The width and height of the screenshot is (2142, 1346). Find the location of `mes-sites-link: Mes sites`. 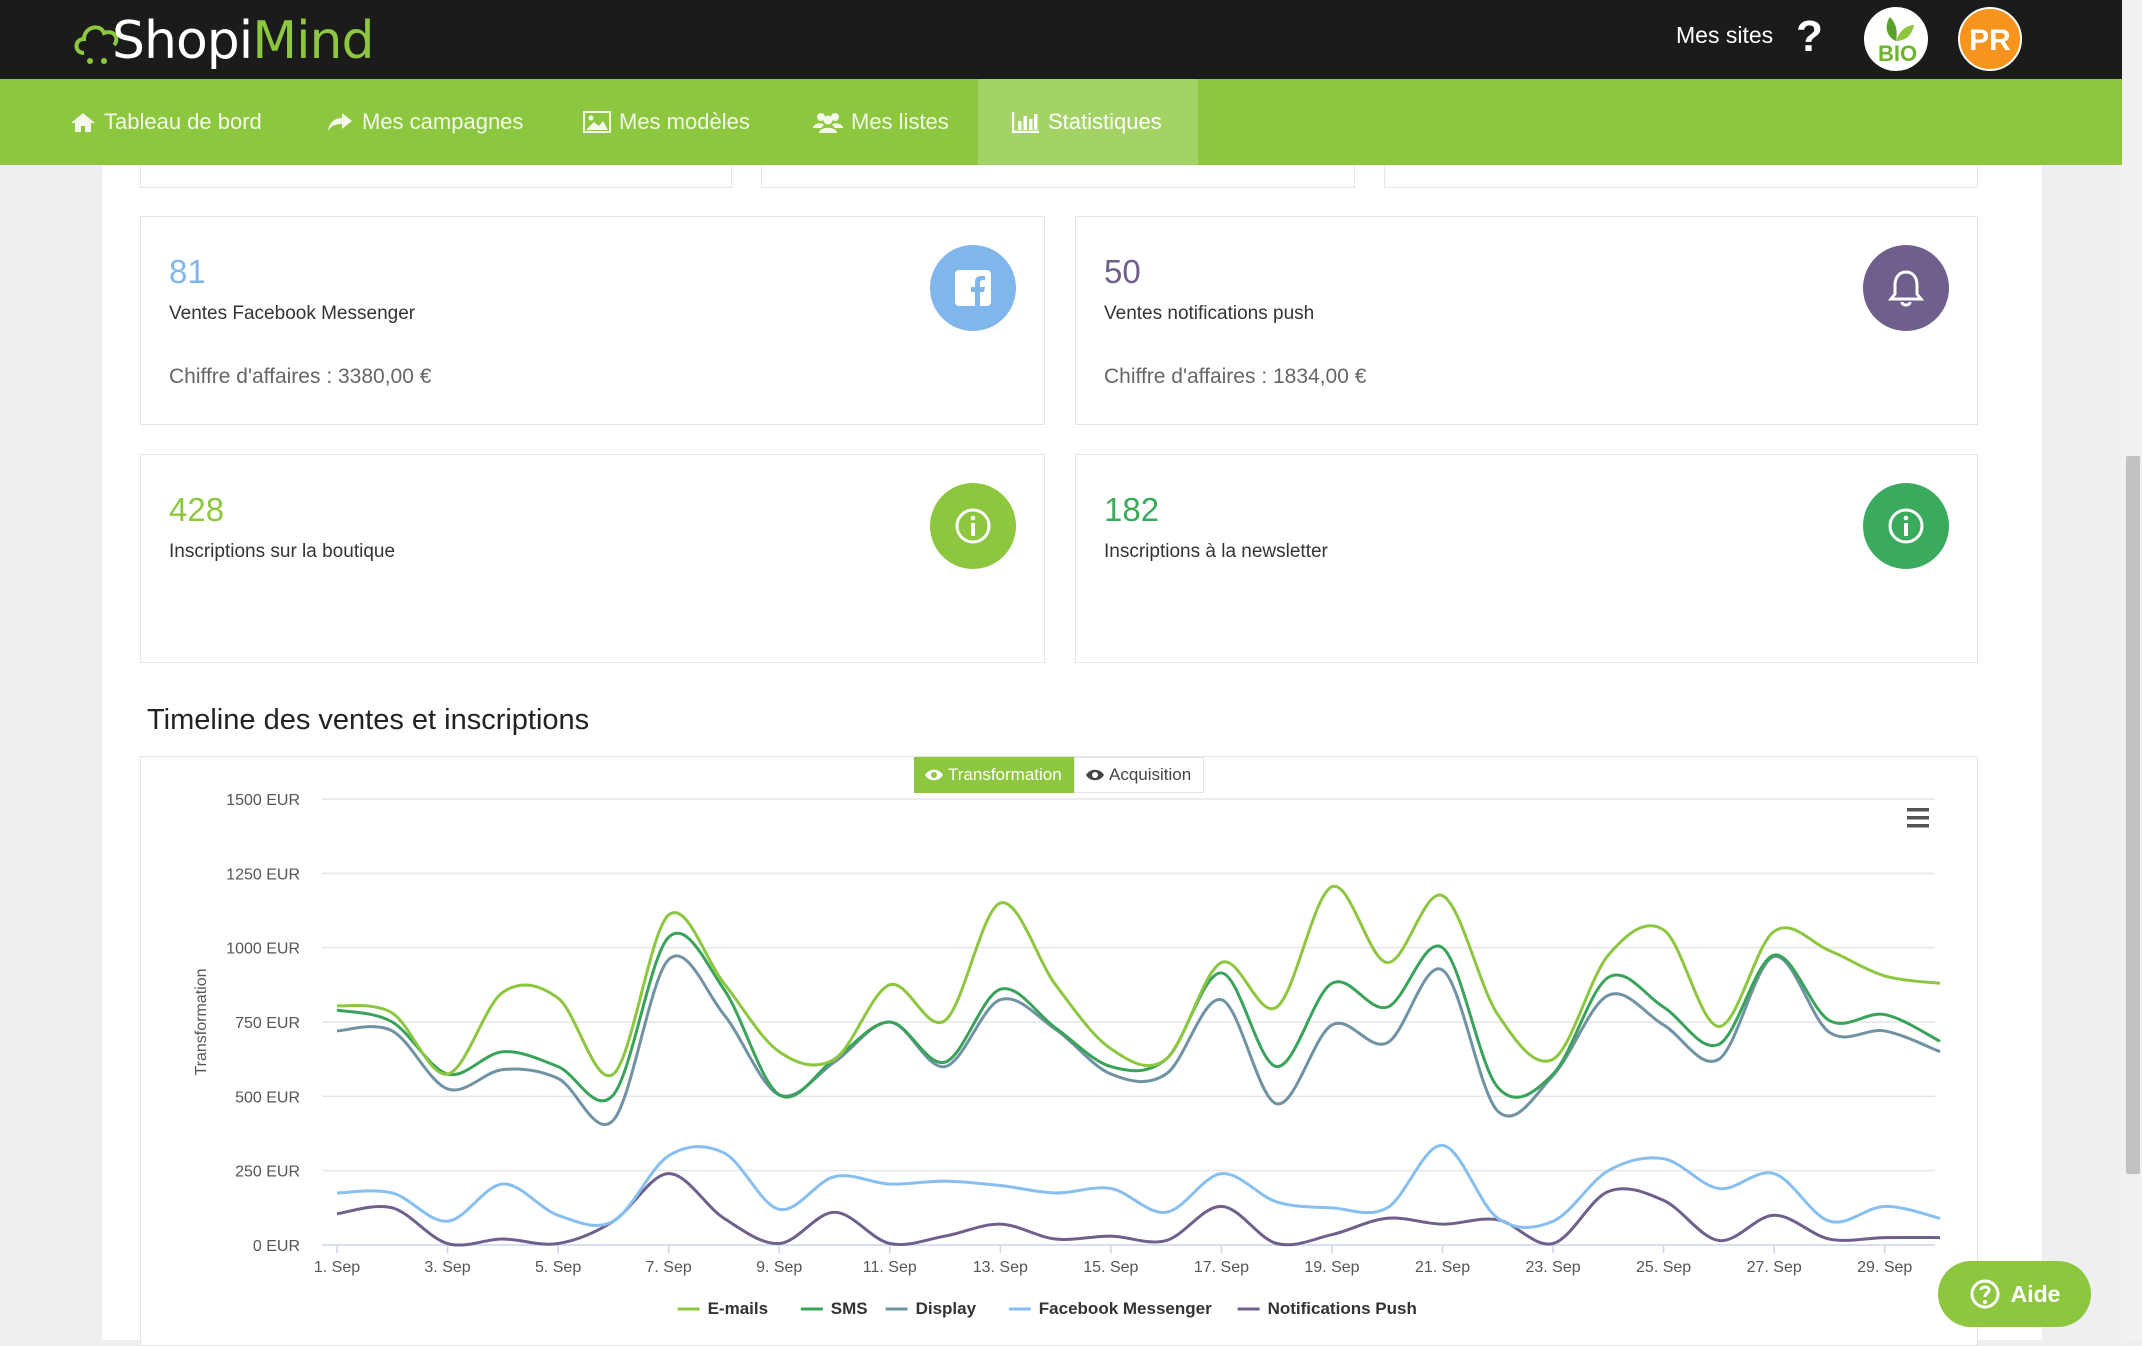

mes-sites-link: Mes sites is located at coordinates (1725, 35).